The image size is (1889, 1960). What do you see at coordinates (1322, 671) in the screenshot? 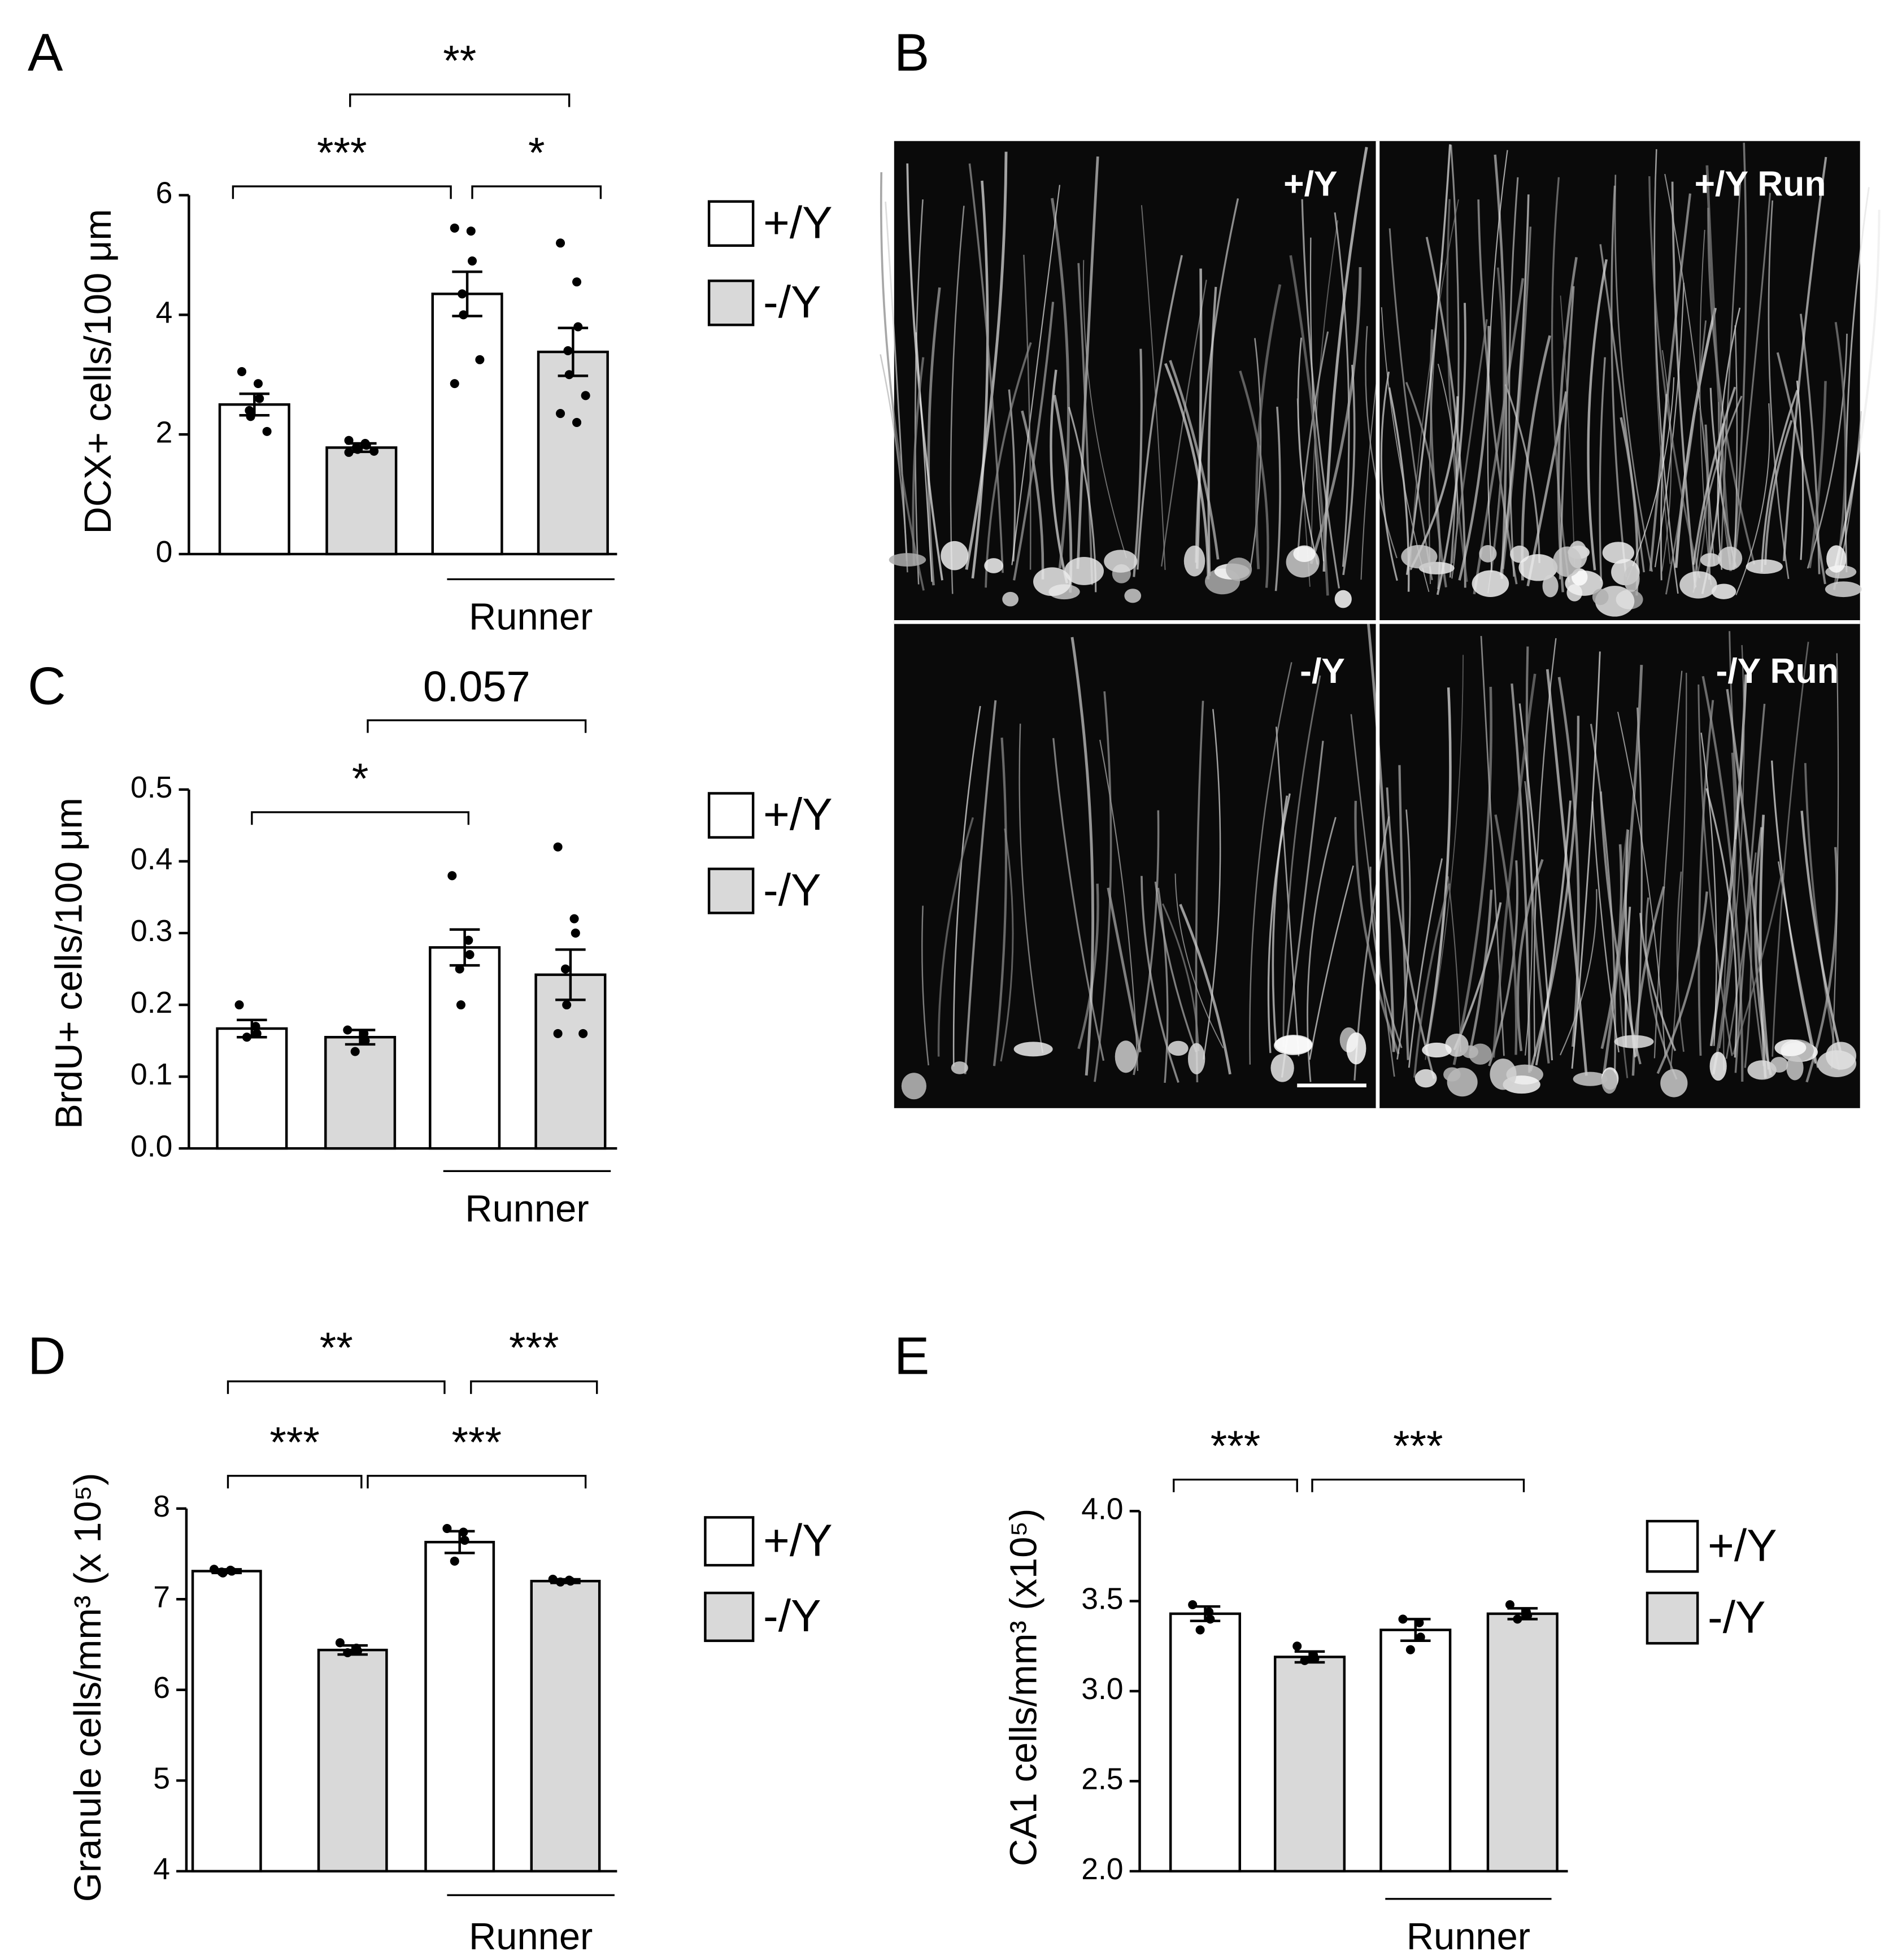
I see `image-label: -/Y` at bounding box center [1322, 671].